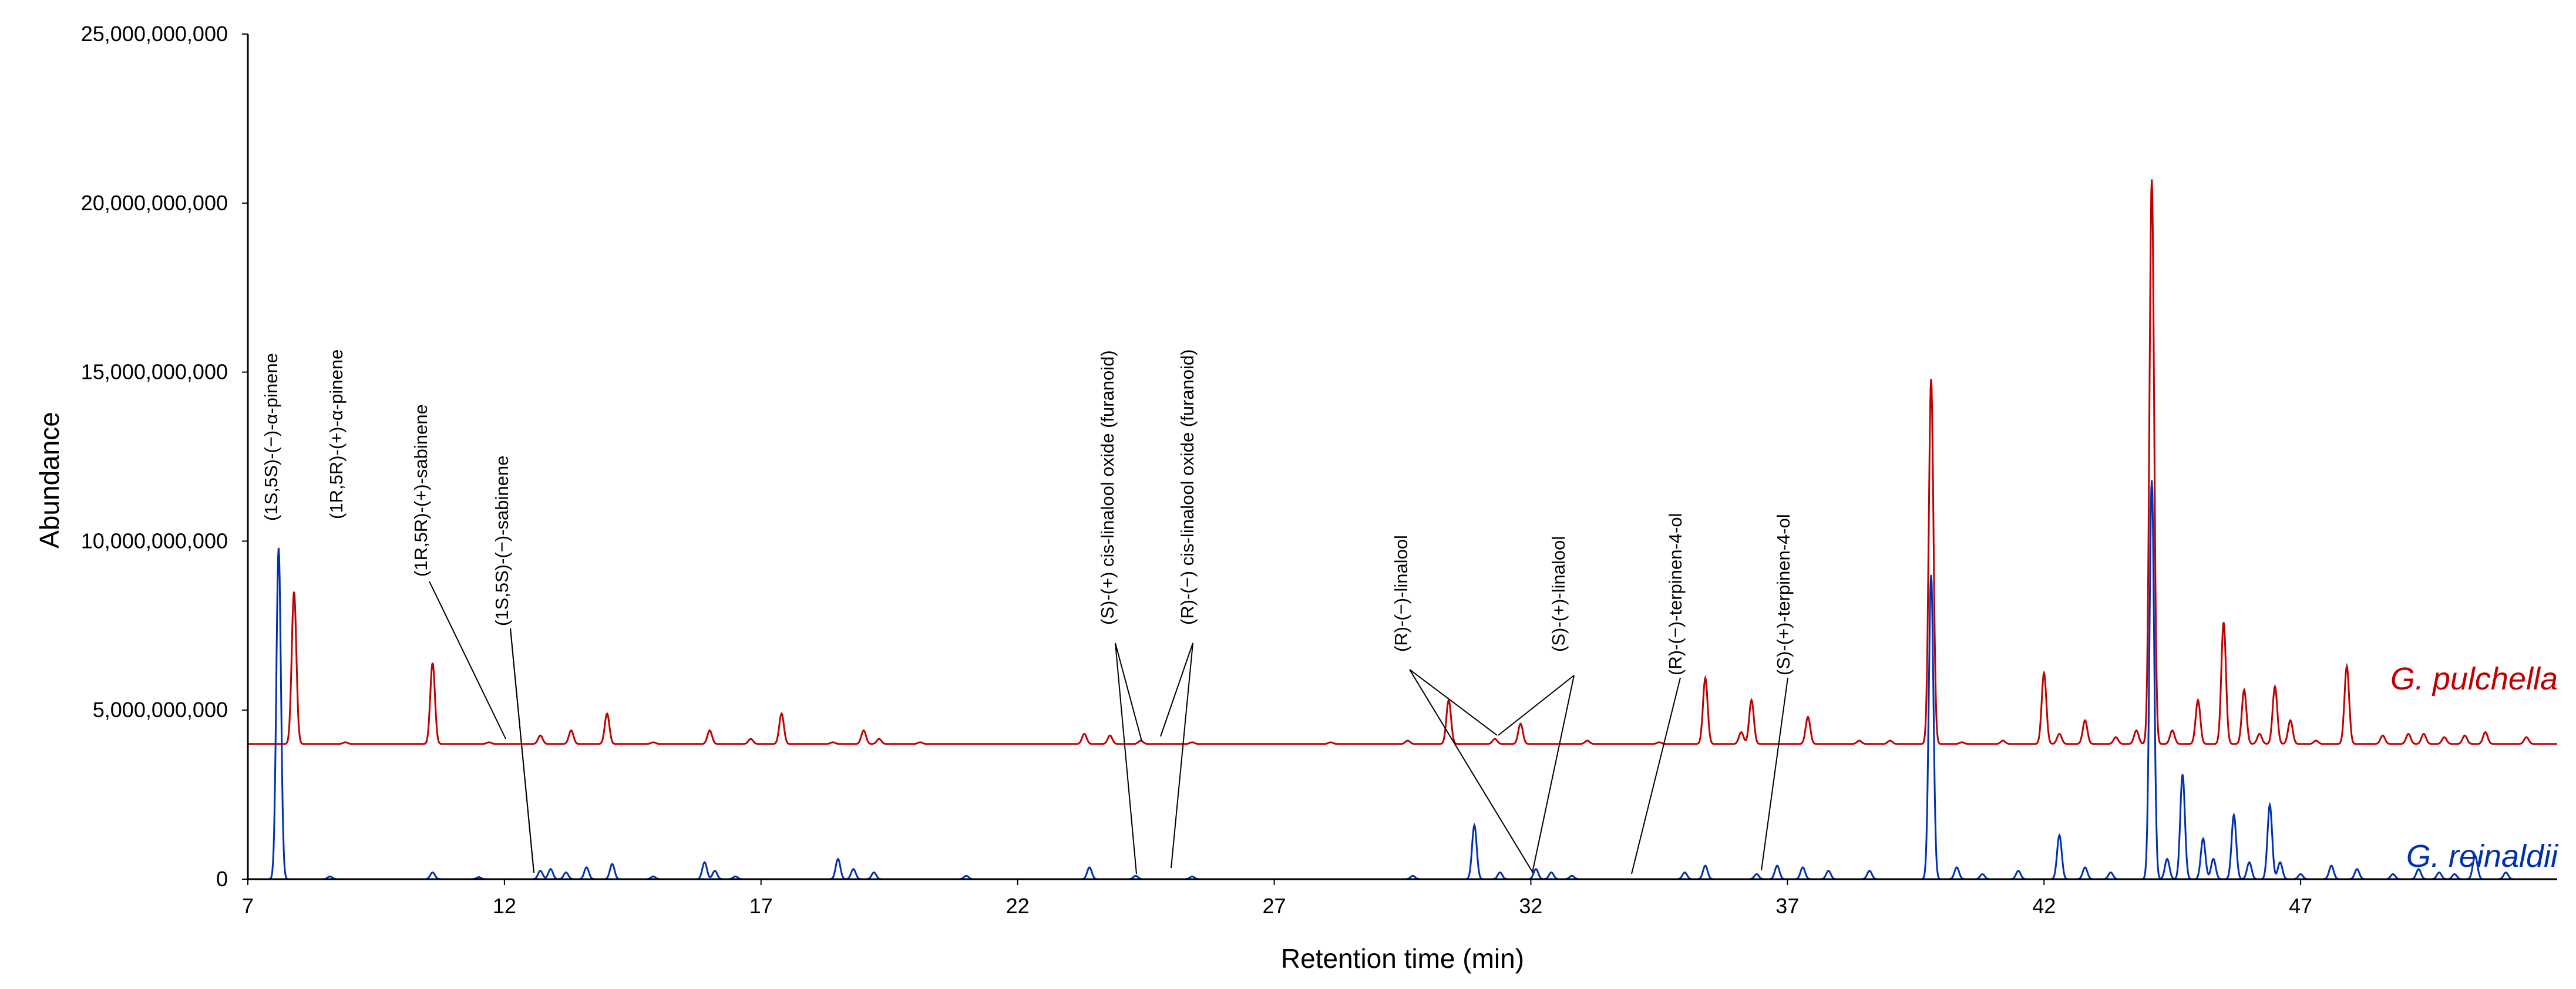  What do you see at coordinates (2044, 906) in the screenshot?
I see `x-tick-label: 42` at bounding box center [2044, 906].